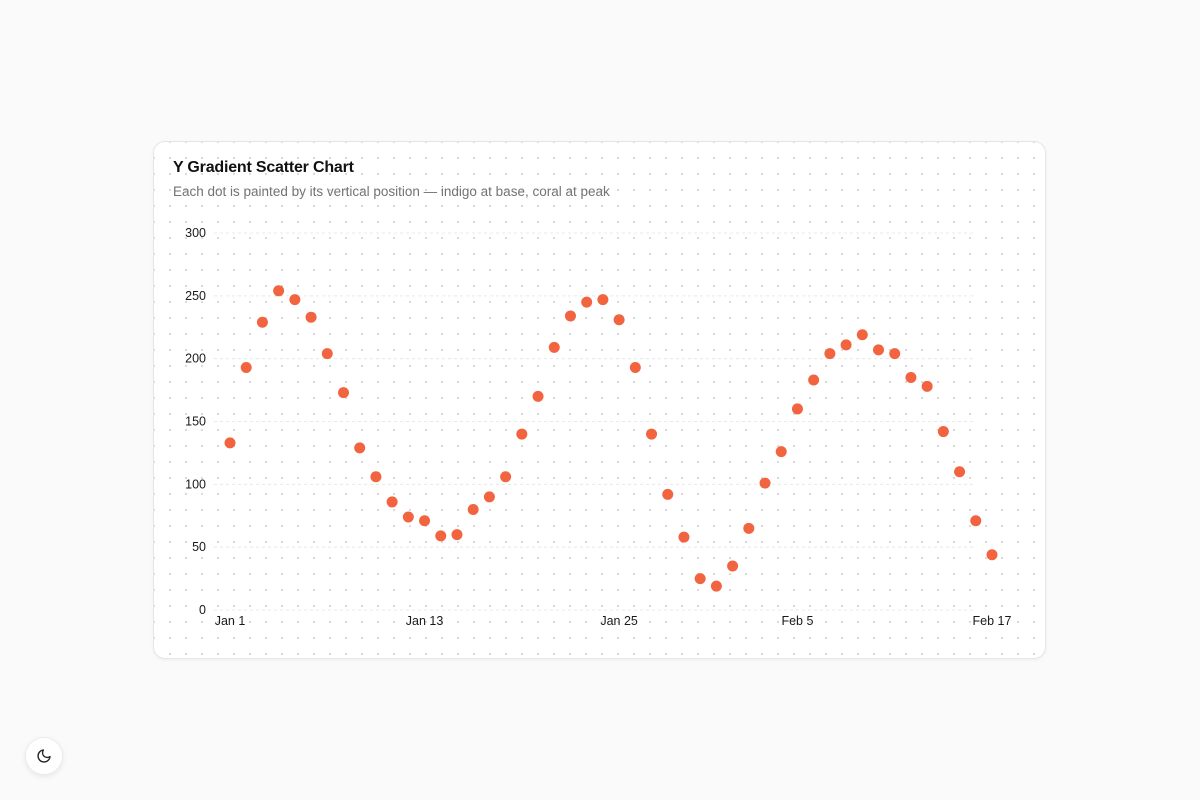 This screenshot has width=1200, height=800. Describe the element at coordinates (195, 359) in the screenshot. I see `y-tick-label: 200` at that location.